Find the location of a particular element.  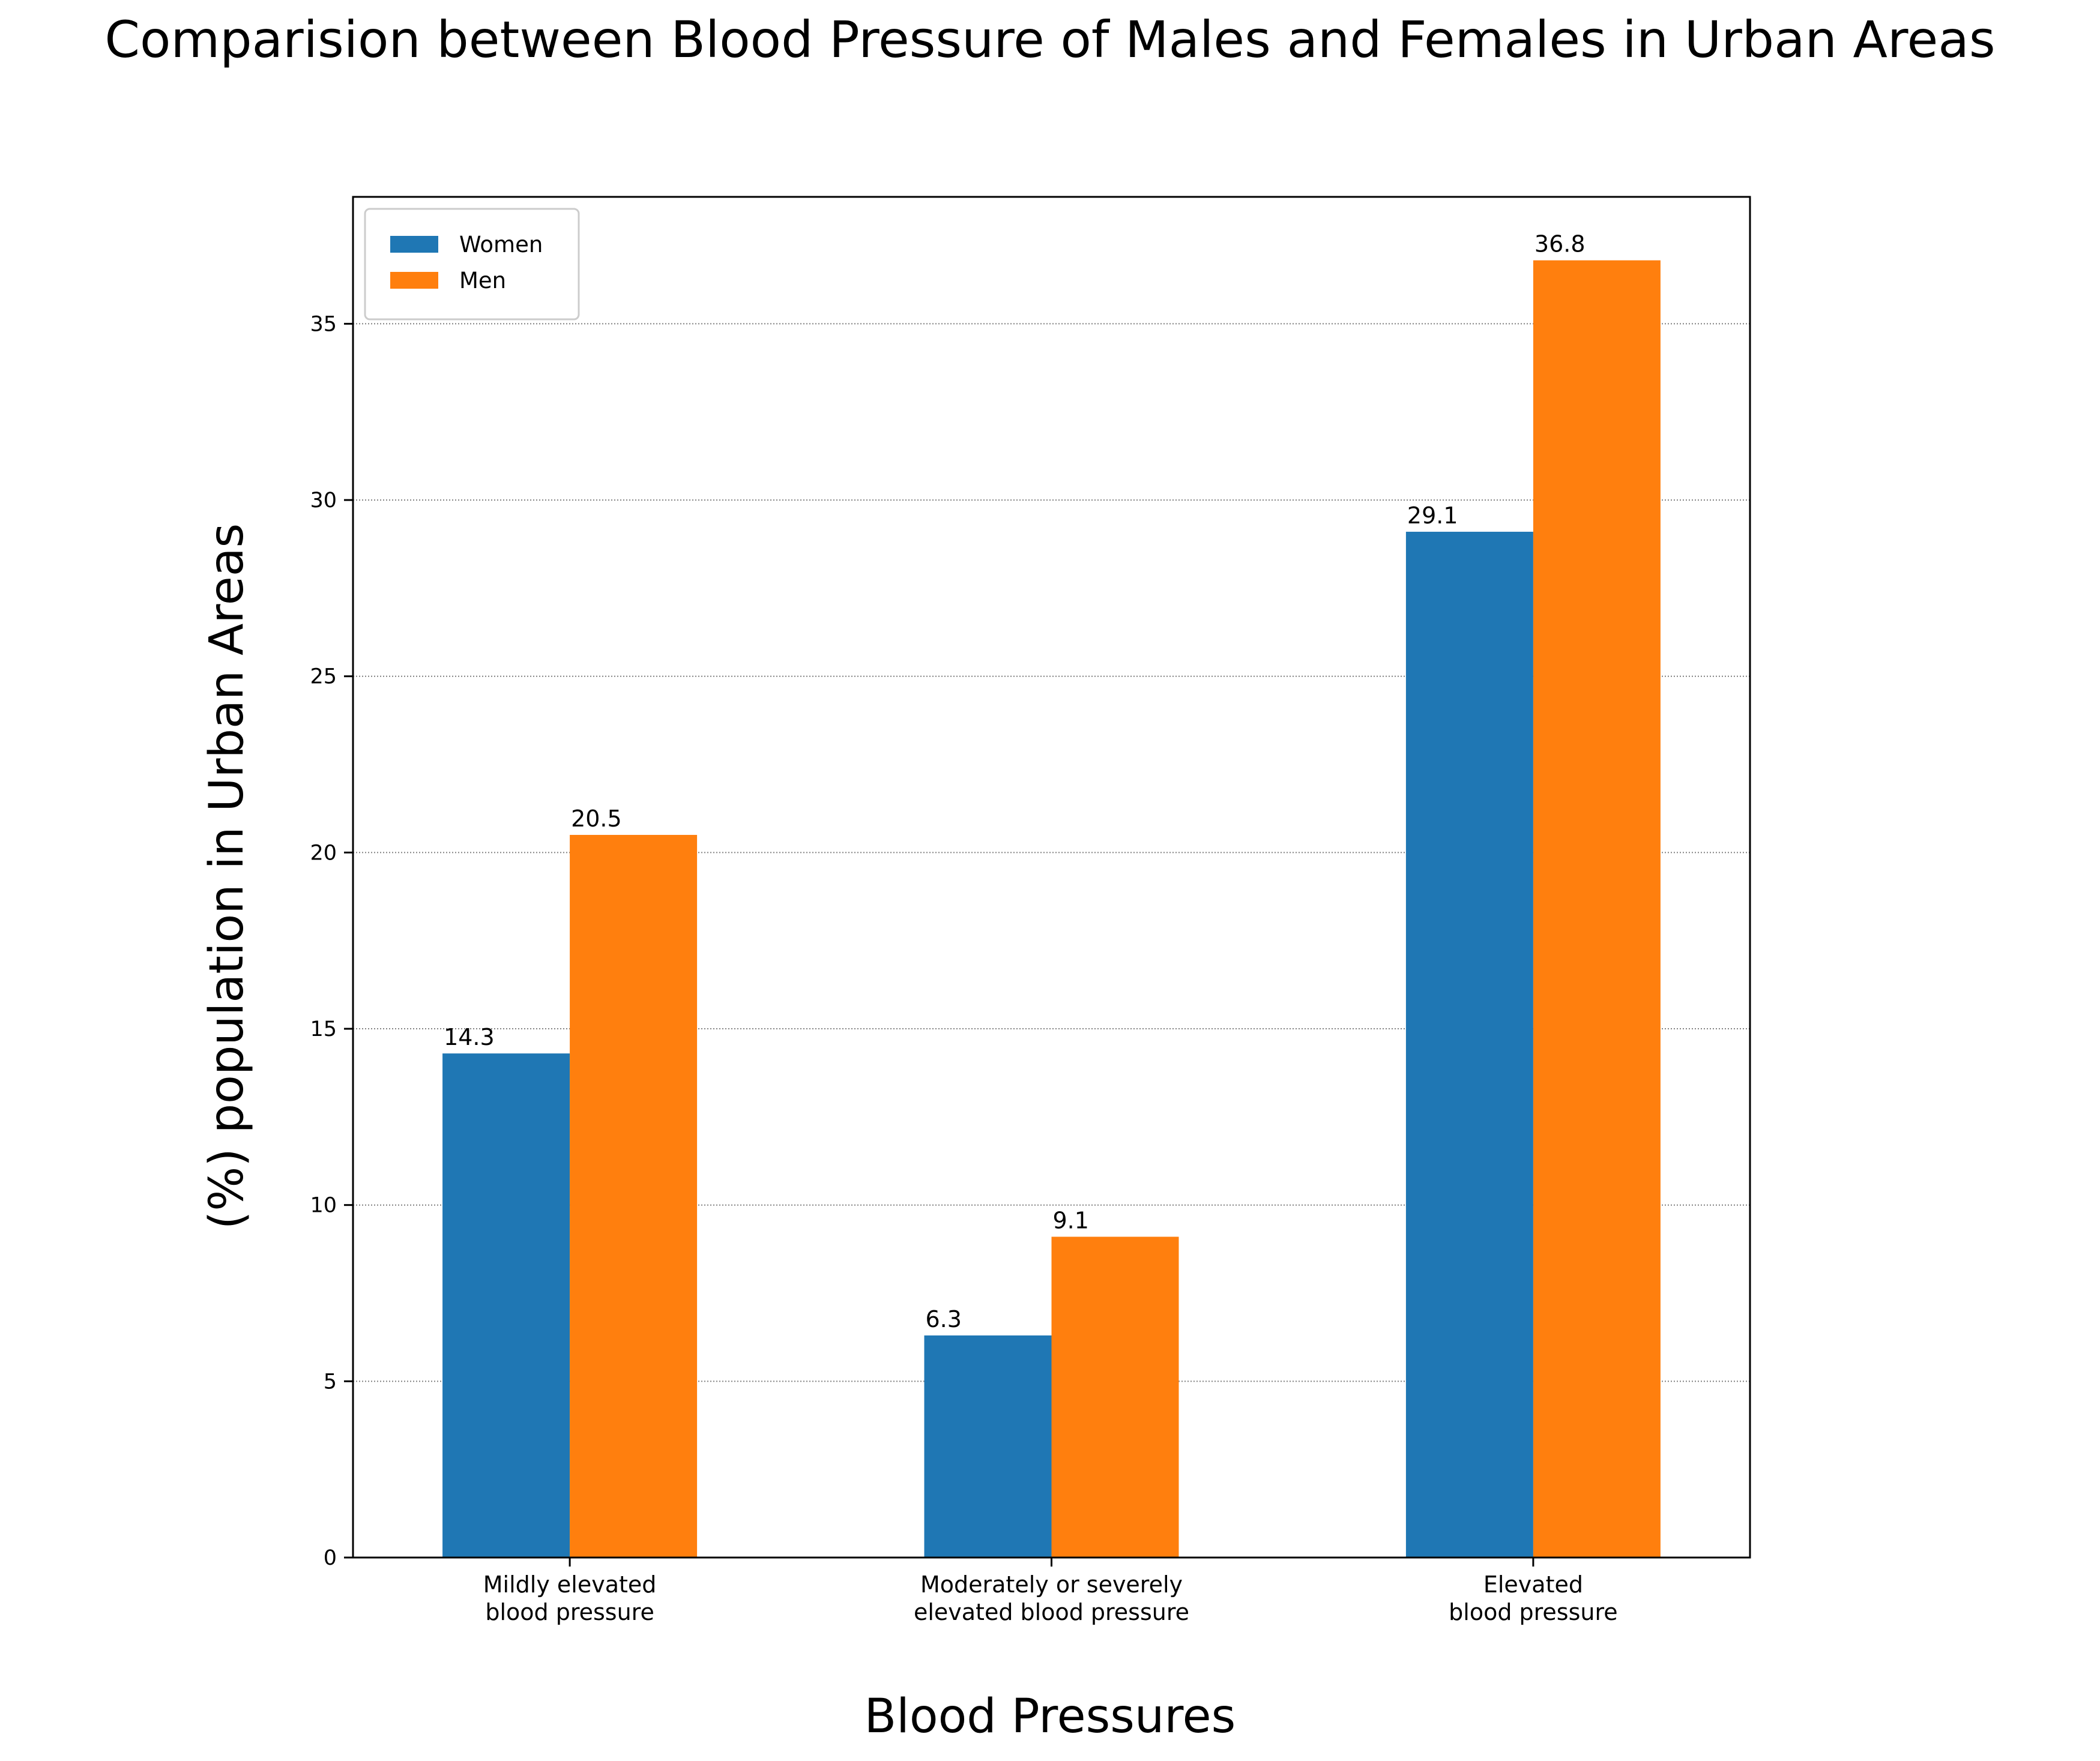

y-tick-label: 20 is located at coordinates (323, 853).